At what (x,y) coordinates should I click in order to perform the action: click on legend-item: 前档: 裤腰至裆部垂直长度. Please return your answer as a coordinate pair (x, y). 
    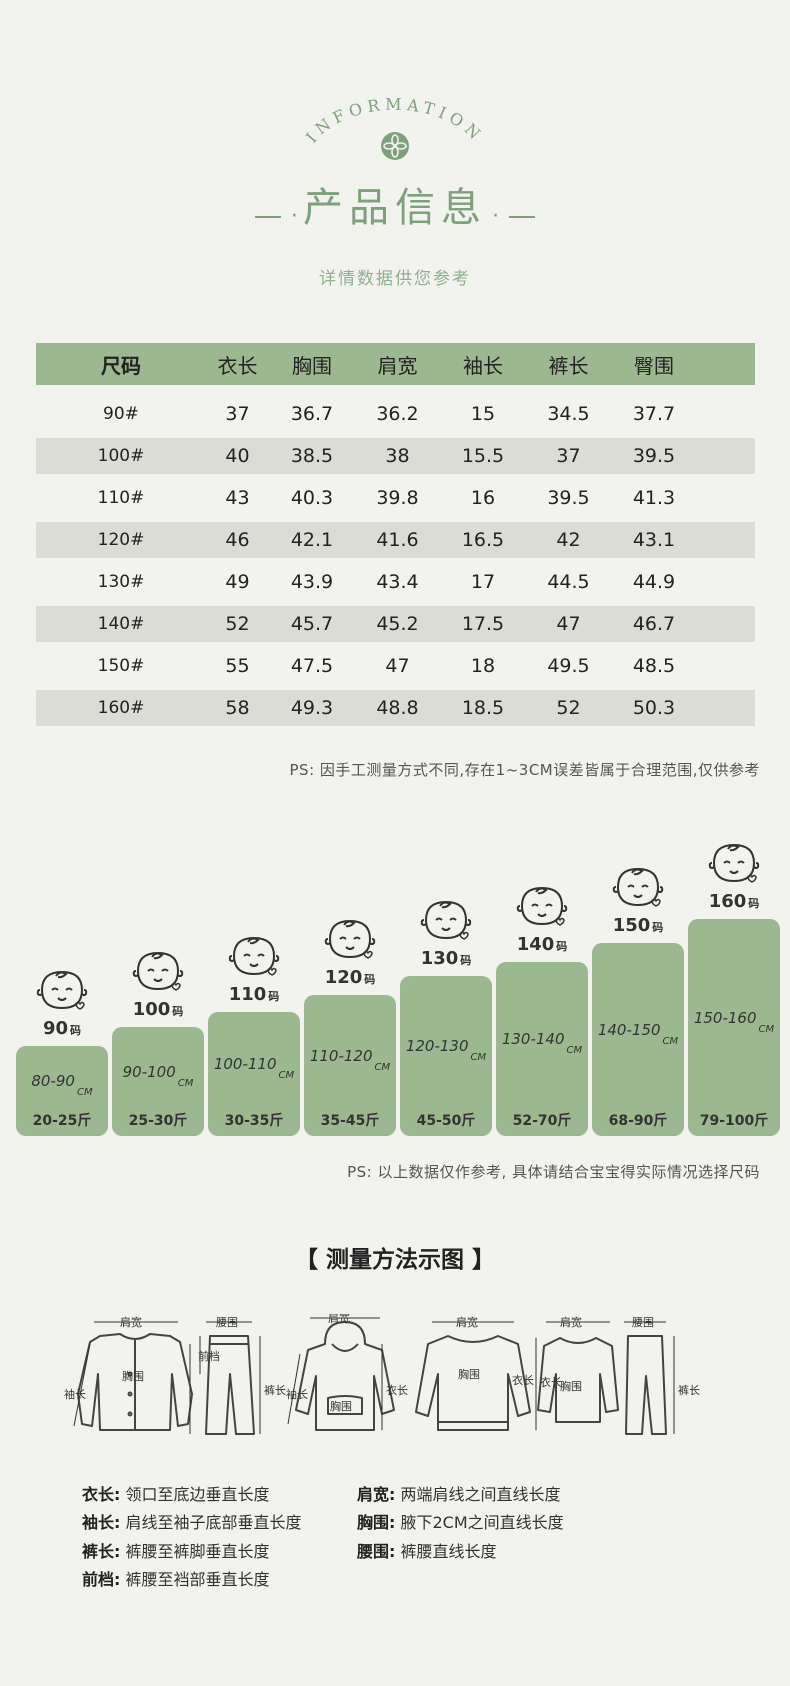
    Looking at the image, I should click on (176, 1579).